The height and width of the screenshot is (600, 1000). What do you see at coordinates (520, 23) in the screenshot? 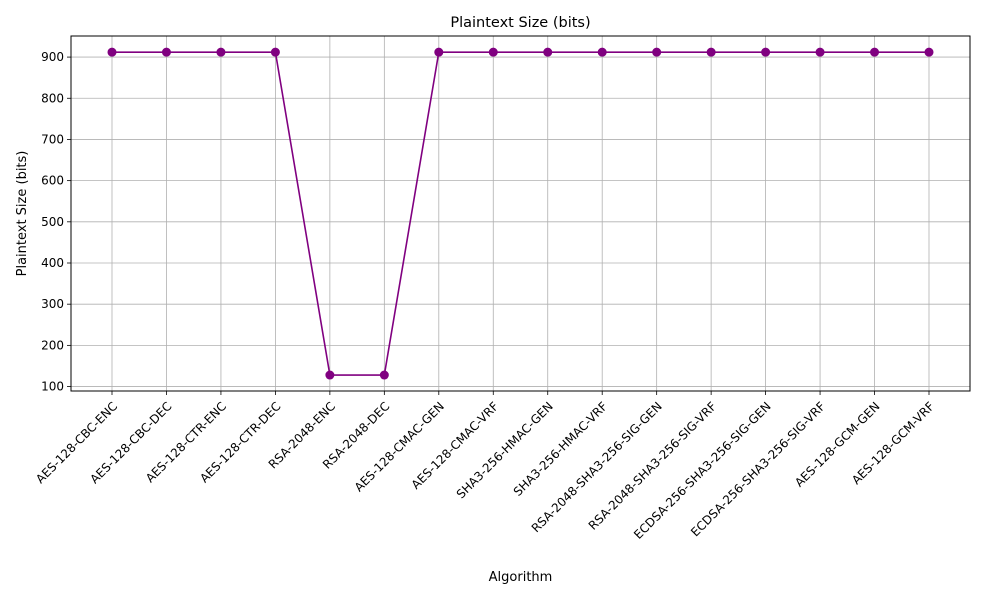
I see `chart-title: Plaintext Size (bits)` at bounding box center [520, 23].